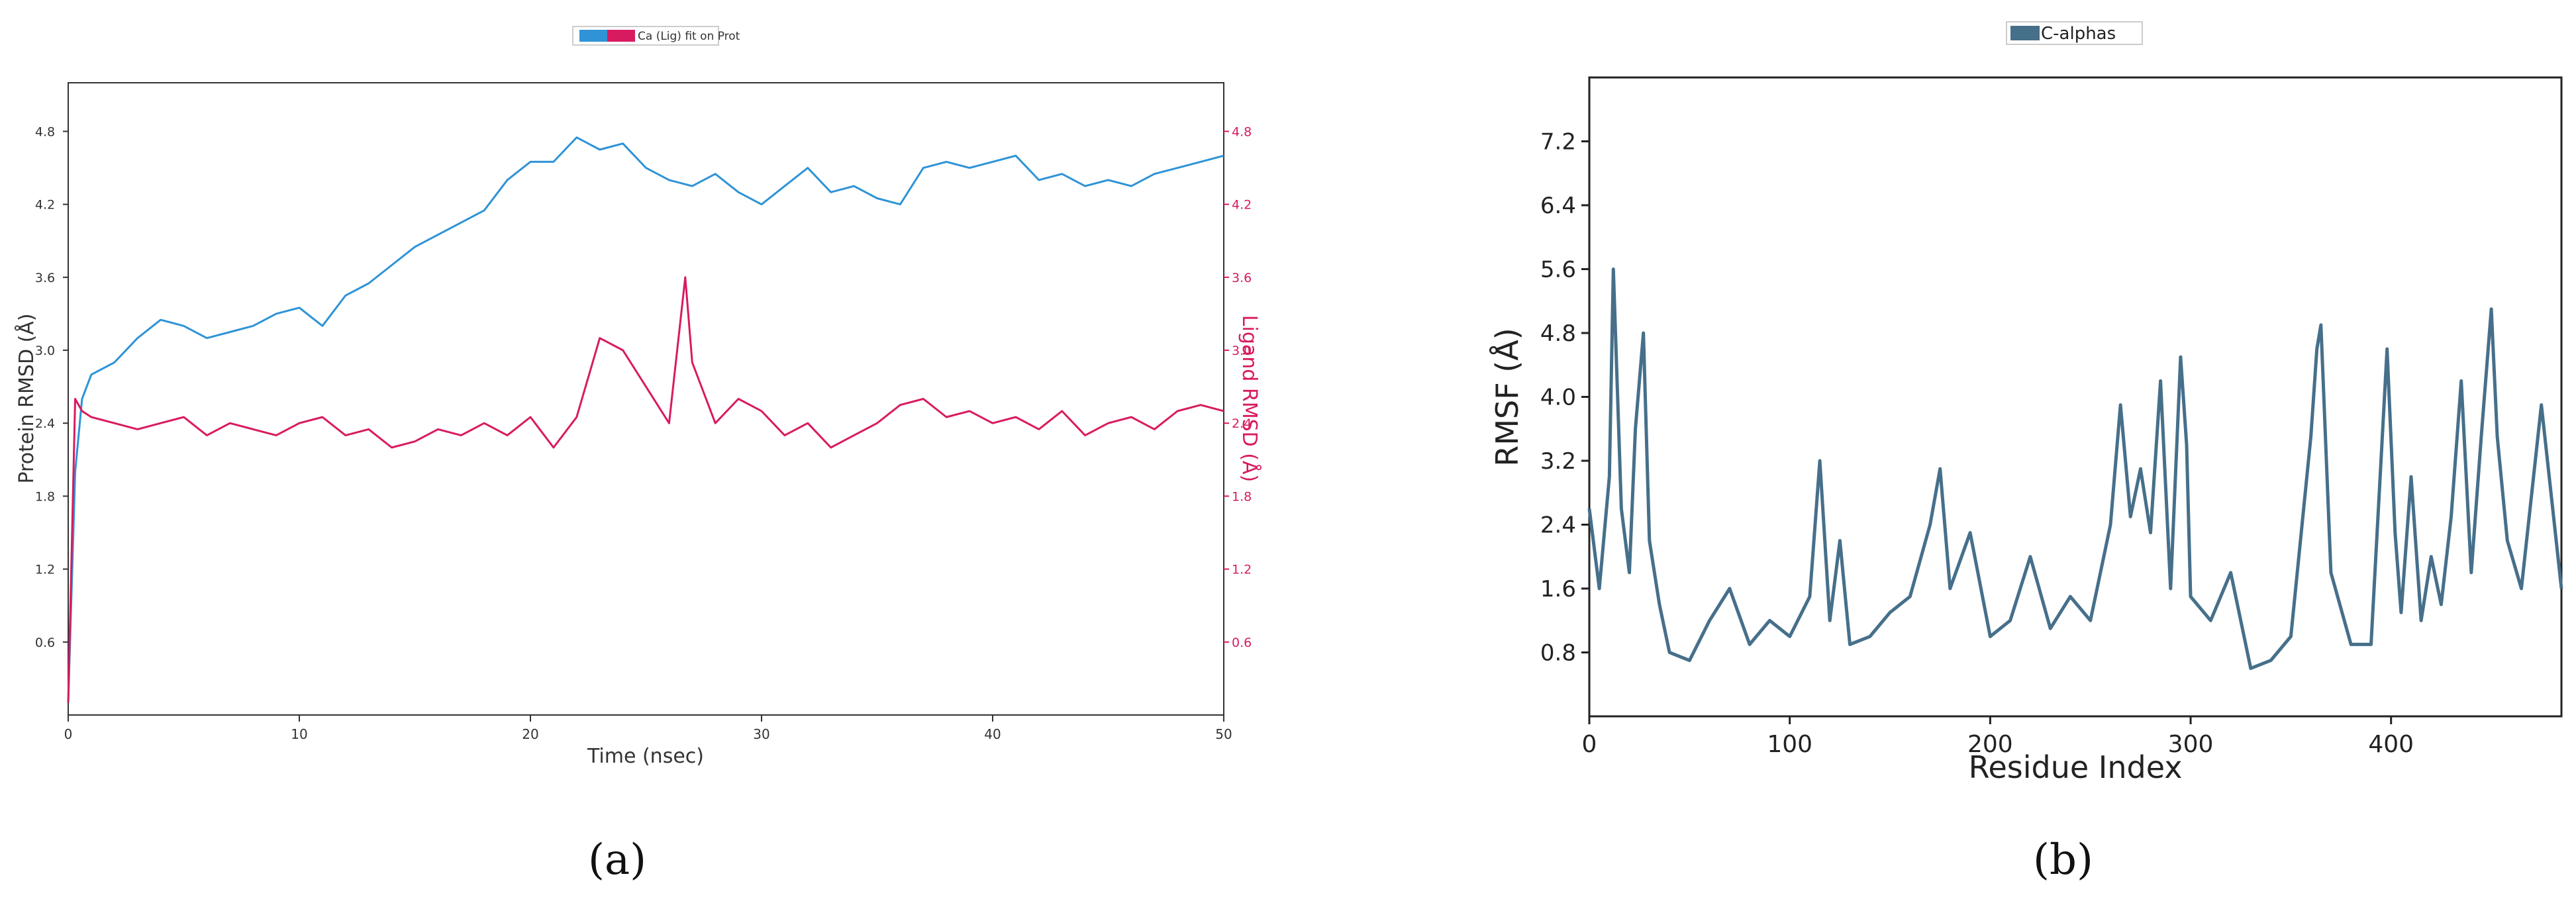 Image resolution: width=2576 pixels, height=905 pixels. I want to click on panel-b-legend: C-alphas, so click(2074, 33).